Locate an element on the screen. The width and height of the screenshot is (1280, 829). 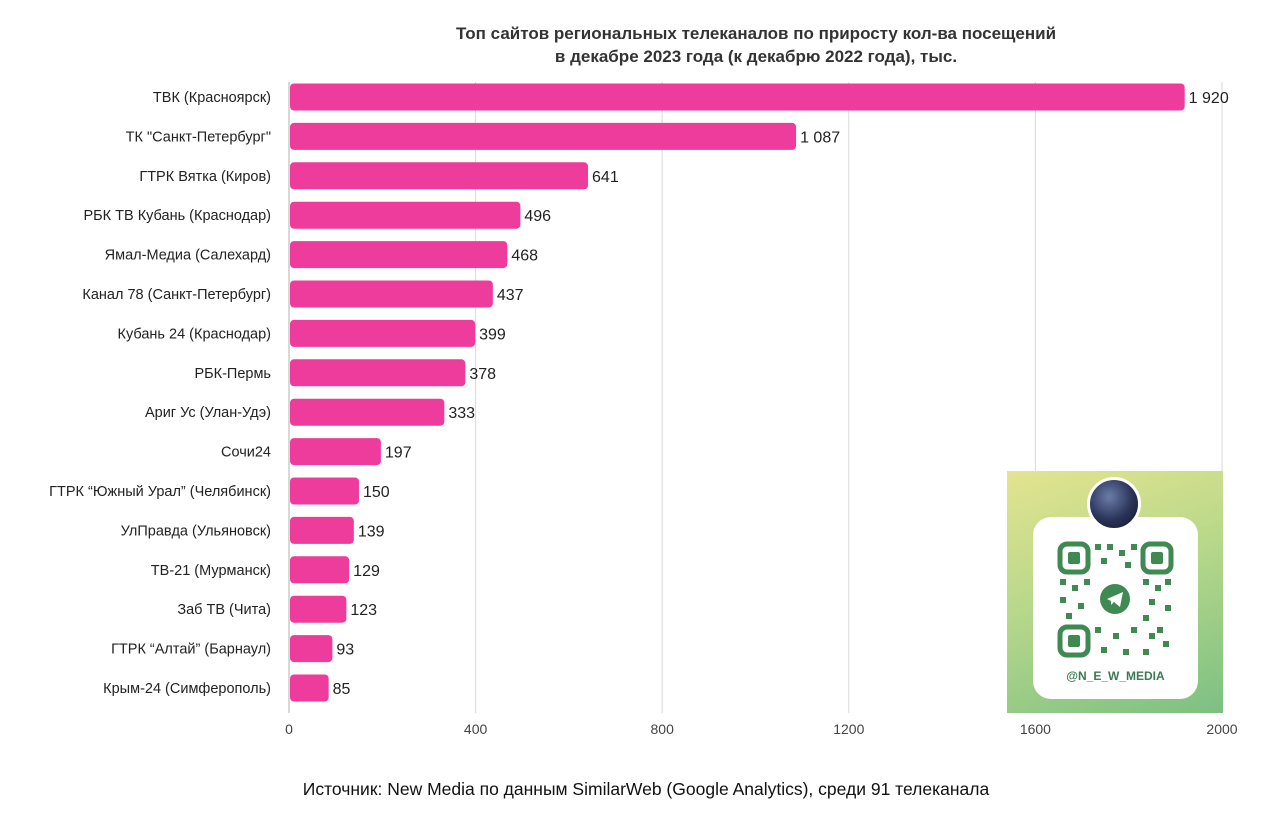
category-label: Ариг Ус (Улан-Удэ) is located at coordinates (208, 413).